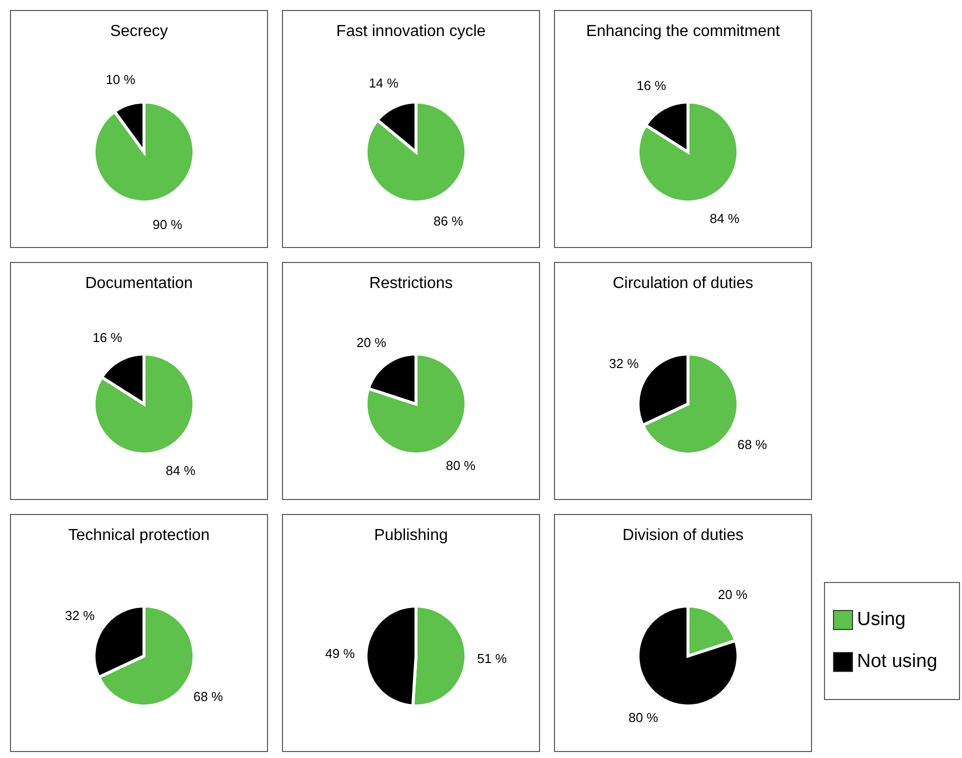 Image resolution: width=962 pixels, height=758 pixels. What do you see at coordinates (139, 32) in the screenshot?
I see `chart-title: Secrecy` at bounding box center [139, 32].